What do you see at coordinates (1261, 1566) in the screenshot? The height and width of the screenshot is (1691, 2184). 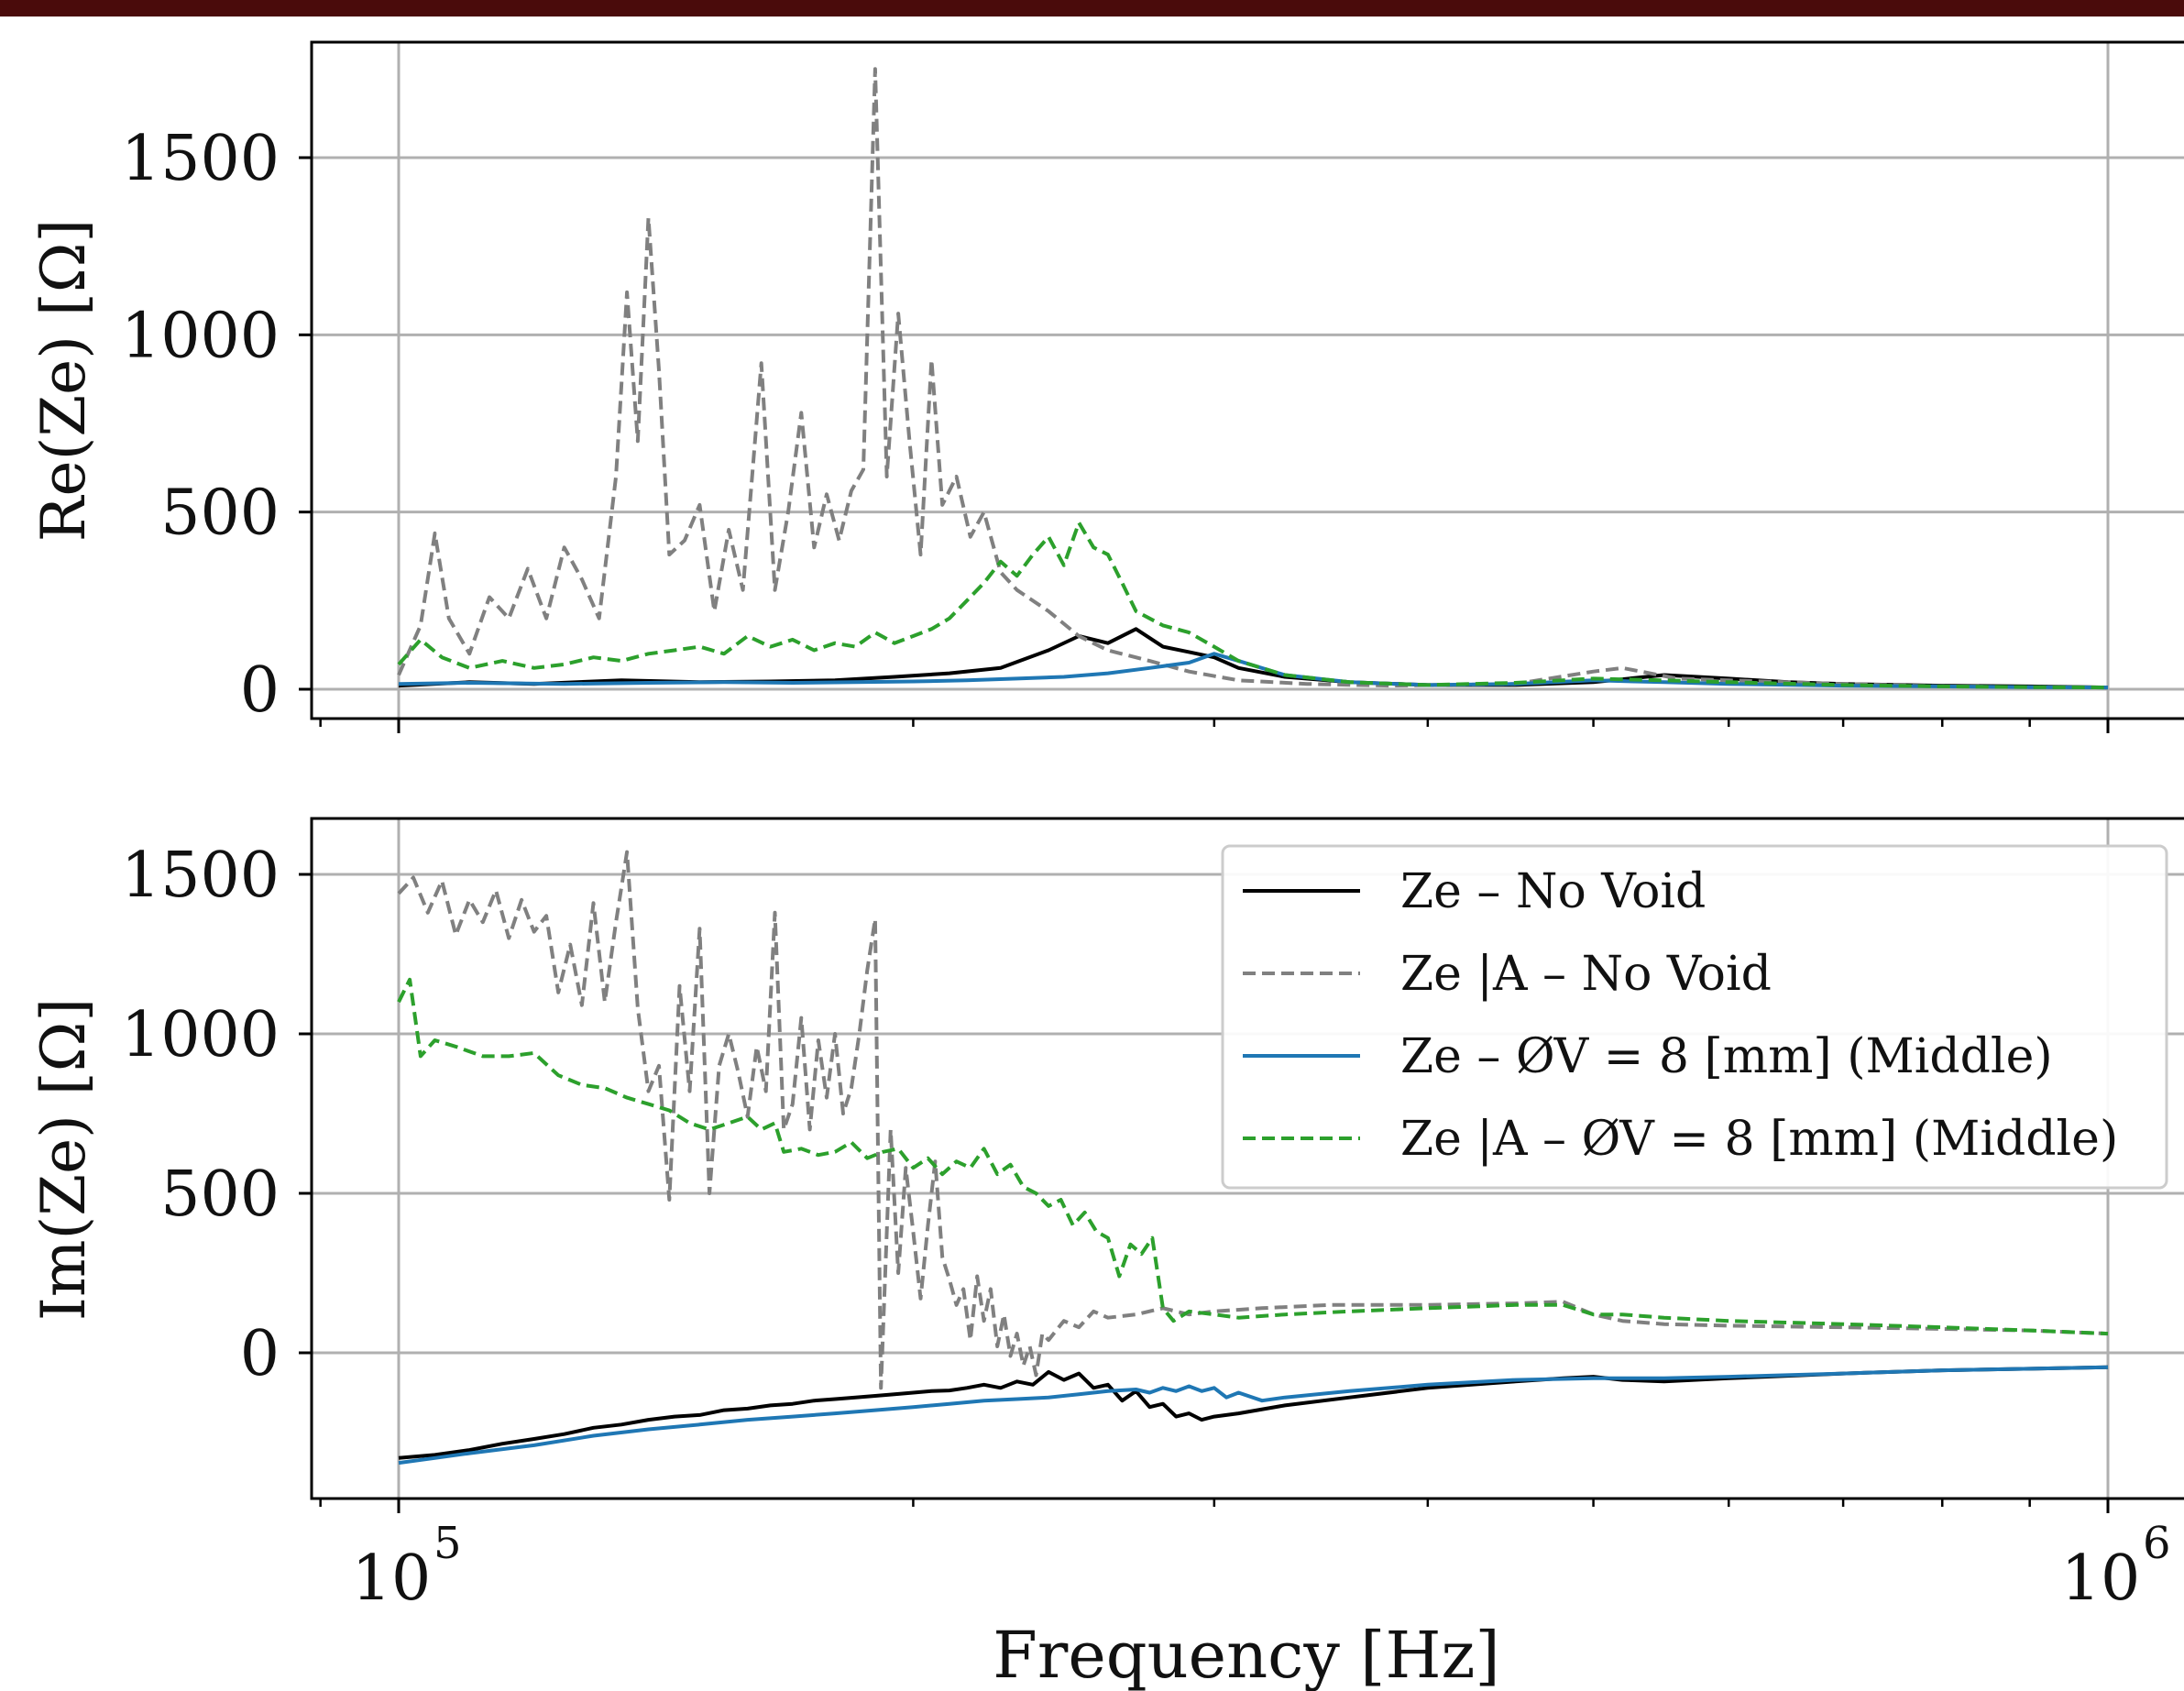 I see `x-tick-labels: 10 5 10 6` at bounding box center [1261, 1566].